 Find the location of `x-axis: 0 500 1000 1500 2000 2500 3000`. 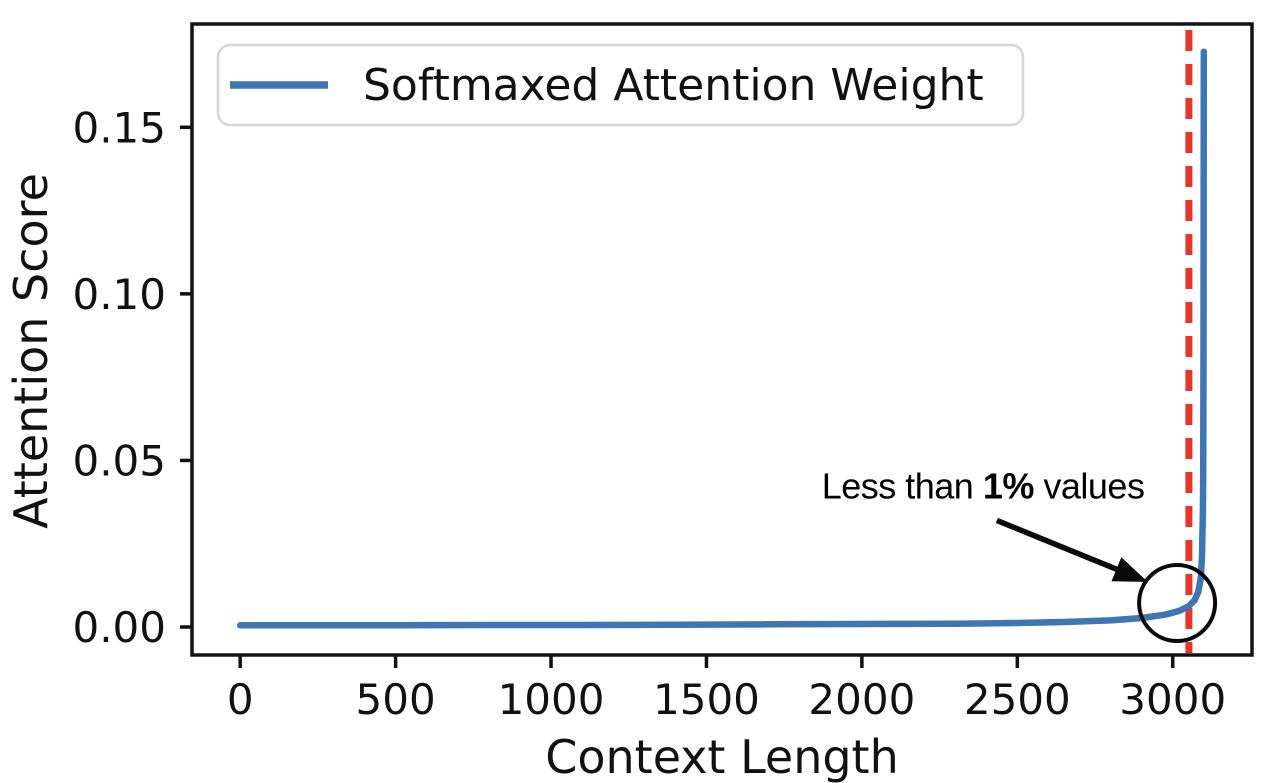

x-axis: 0 500 1000 1500 2000 2500 3000 is located at coordinates (726, 689).